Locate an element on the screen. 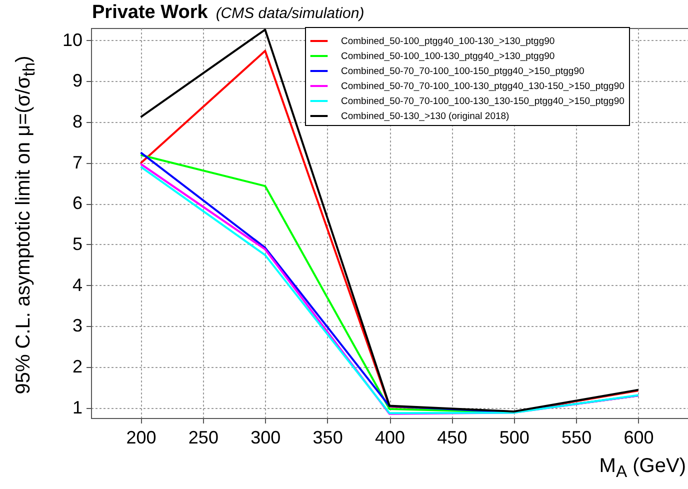 The width and height of the screenshot is (688, 489). y-tick-label: 3 is located at coordinates (77, 326).